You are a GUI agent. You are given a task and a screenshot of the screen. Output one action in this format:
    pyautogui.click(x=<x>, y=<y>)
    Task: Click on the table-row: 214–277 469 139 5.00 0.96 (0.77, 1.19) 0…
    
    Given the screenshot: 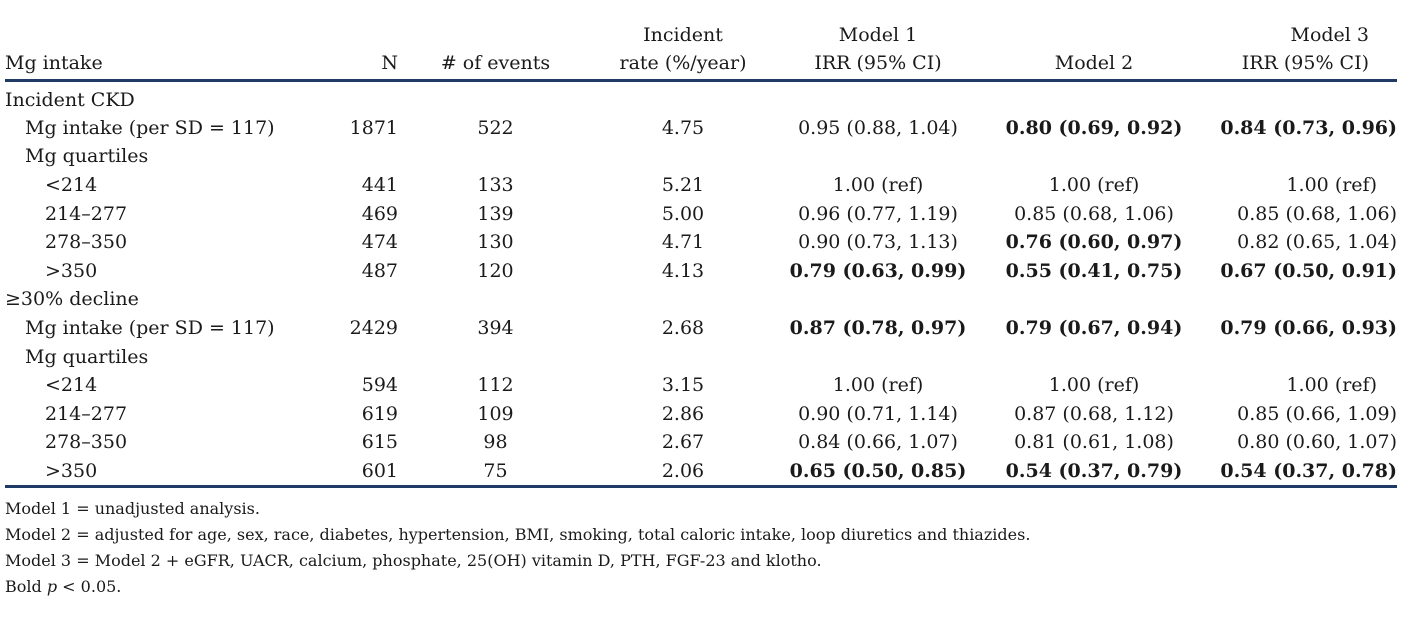 What is the action you would take?
    pyautogui.click(x=701, y=213)
    